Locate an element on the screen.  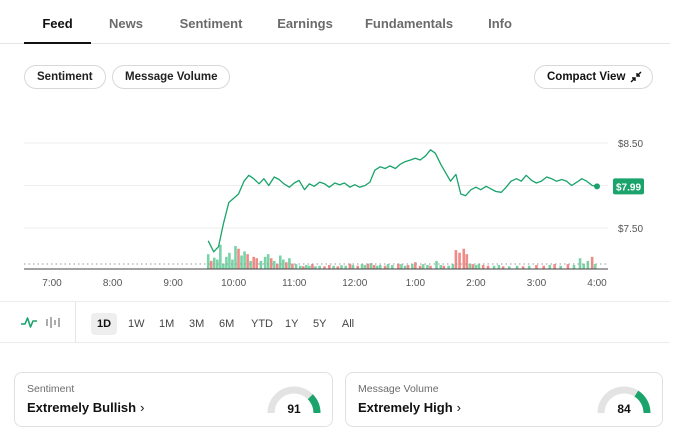
range-ytd: YTD is located at coordinates (262, 324).